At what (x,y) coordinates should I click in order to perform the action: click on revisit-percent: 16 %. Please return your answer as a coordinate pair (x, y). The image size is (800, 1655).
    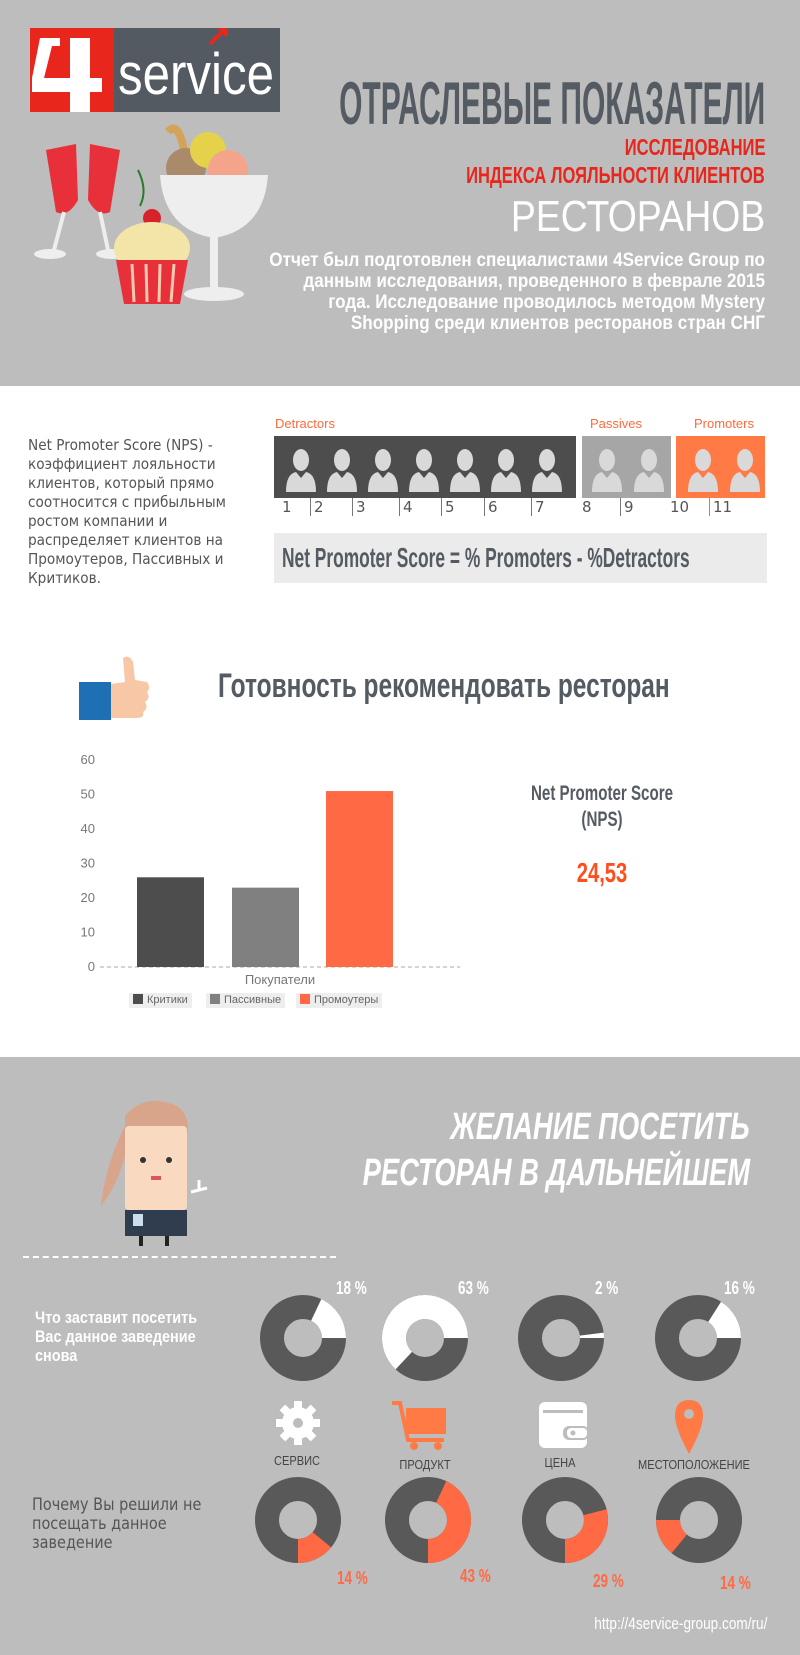
    Looking at the image, I should click on (739, 1288).